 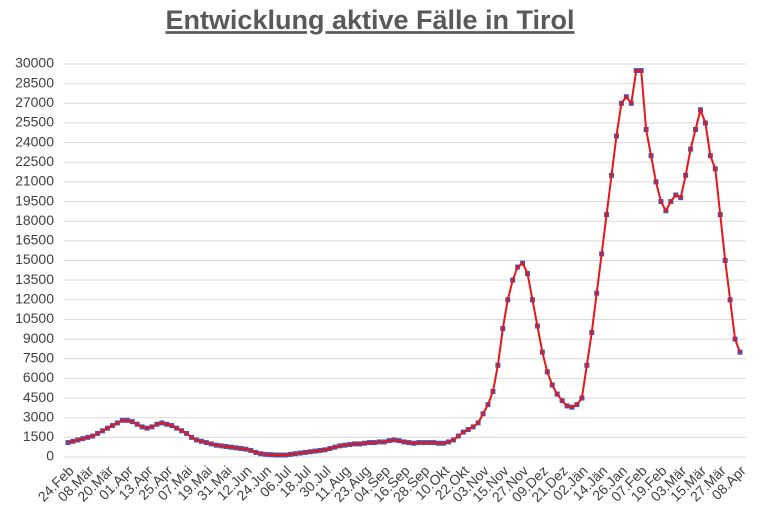 I want to click on y-tick-label: 21000, so click(x=34, y=181).